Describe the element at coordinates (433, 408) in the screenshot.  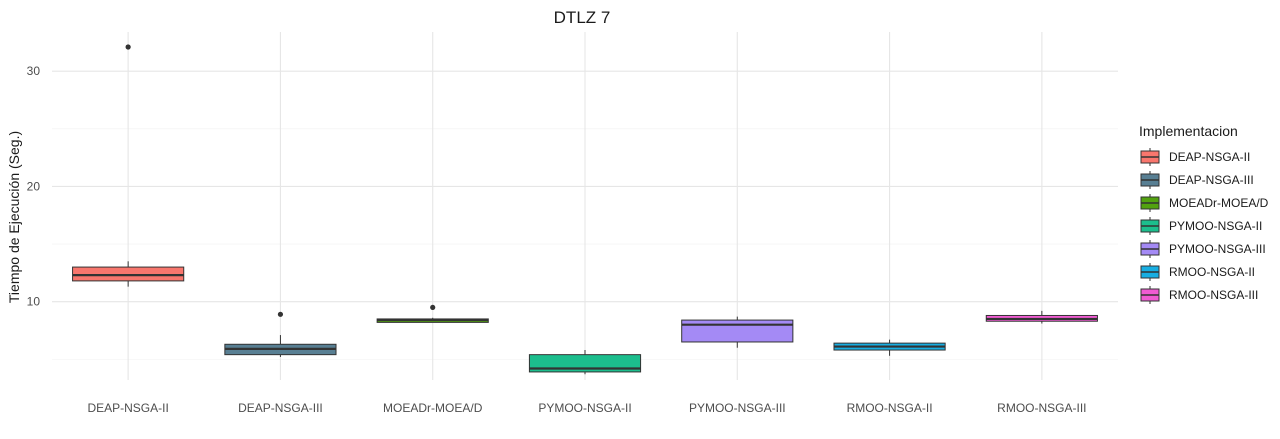
I see `x-tick-label: MOEADr-MOEA/D` at that location.